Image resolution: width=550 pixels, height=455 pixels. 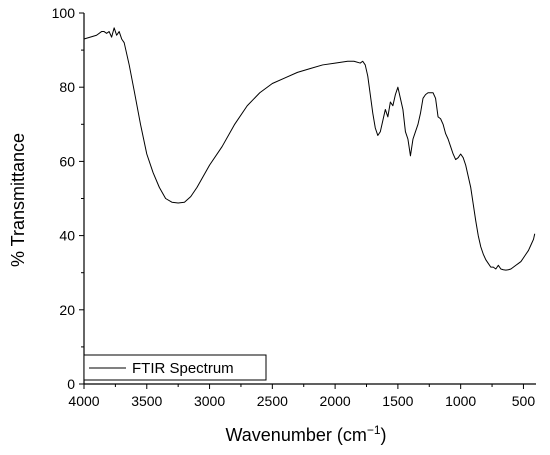 I want to click on y-axis-title: % Transmittance, so click(x=18, y=200).